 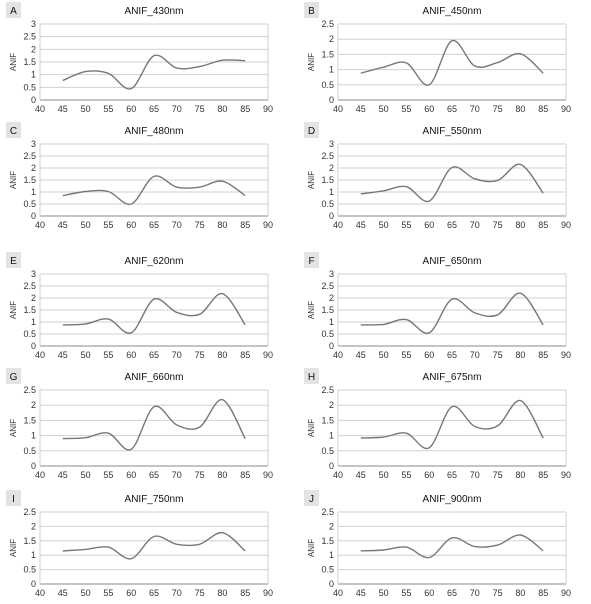 What do you see at coordinates (452, 355) in the screenshot?
I see `x-tick-label: 65` at bounding box center [452, 355].